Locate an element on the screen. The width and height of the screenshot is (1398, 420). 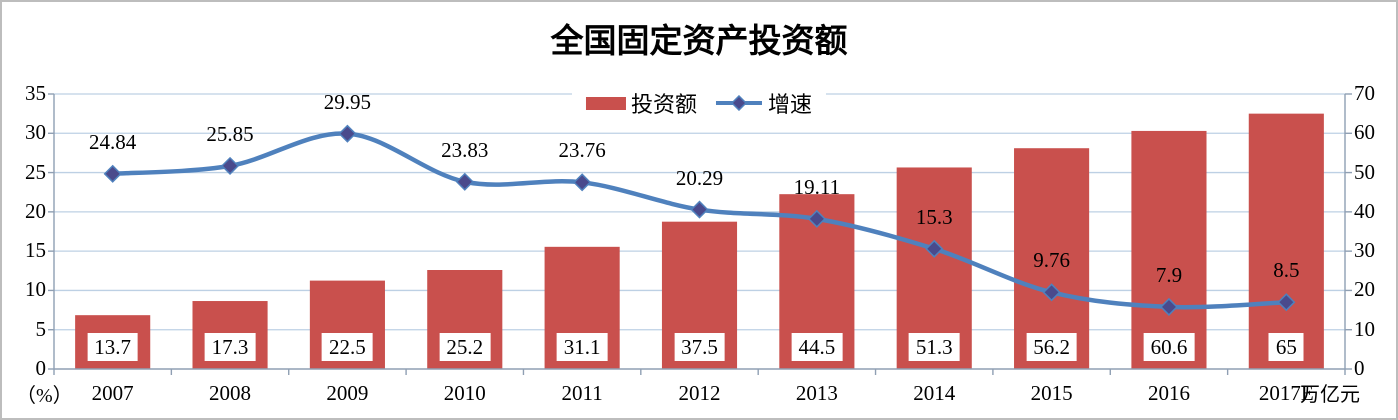
right-axis-unit-label: 万亿元 is located at coordinates (1330, 395).